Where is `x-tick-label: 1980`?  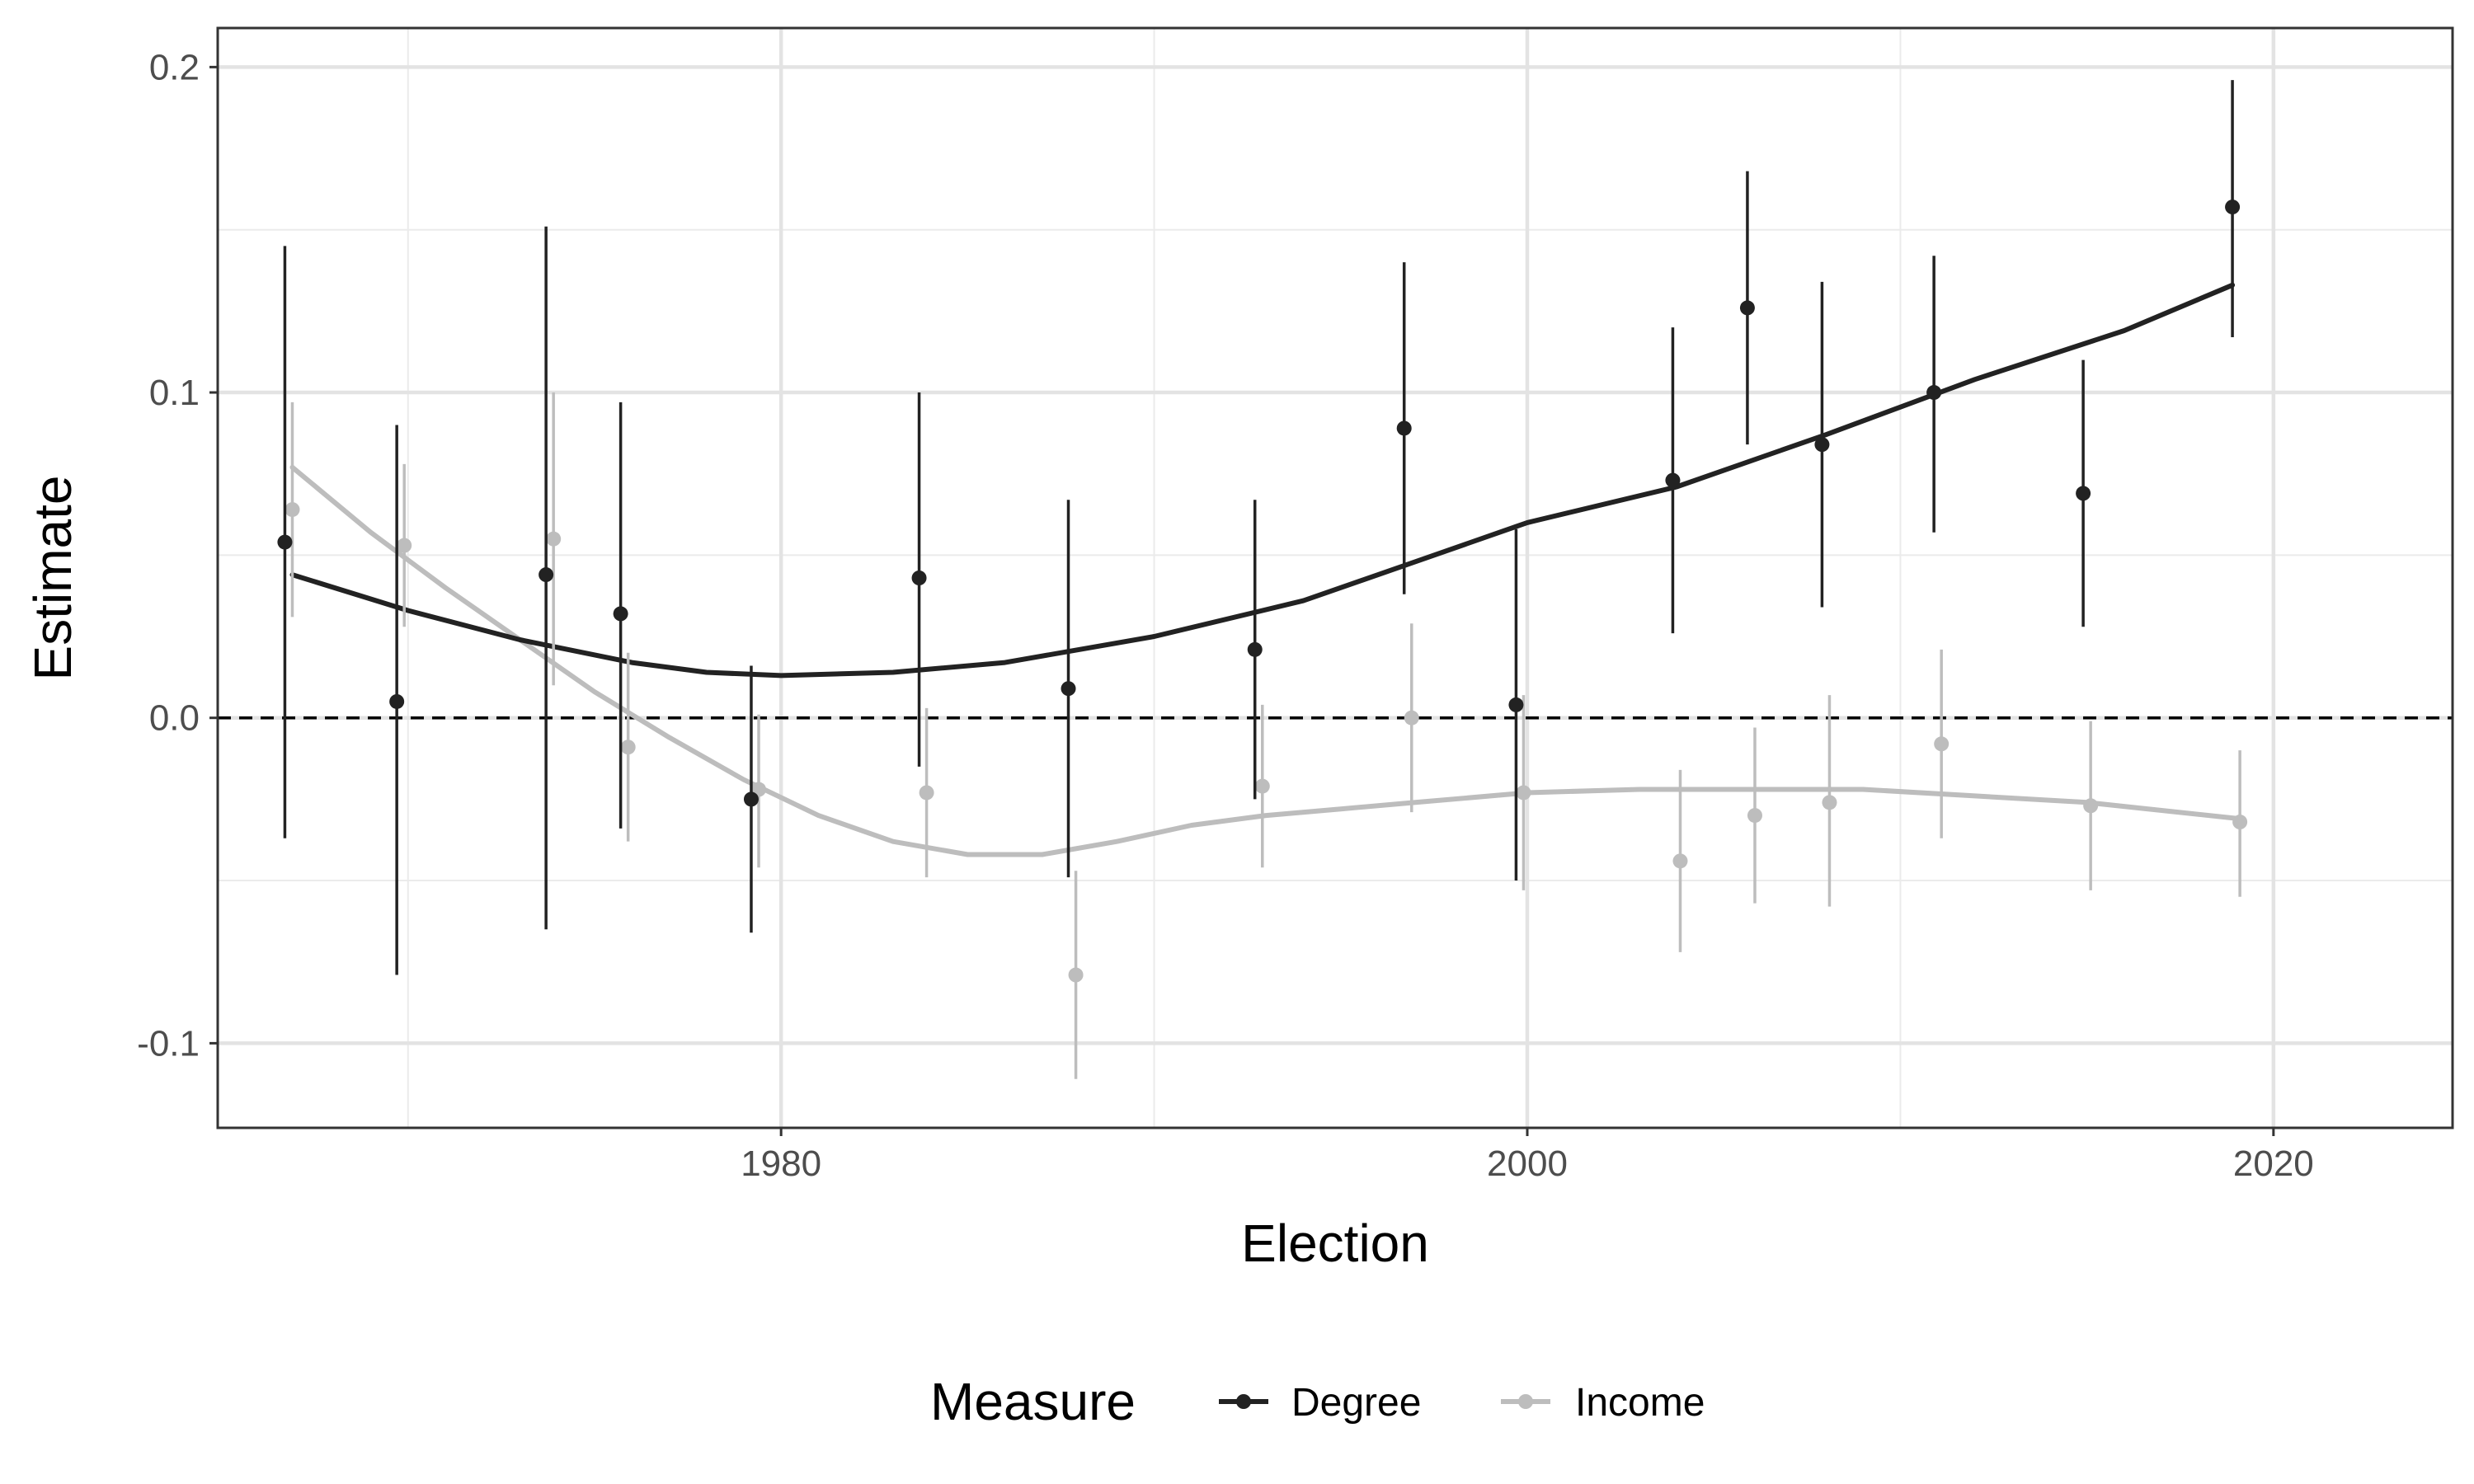 x-tick-label: 1980 is located at coordinates (781, 1164).